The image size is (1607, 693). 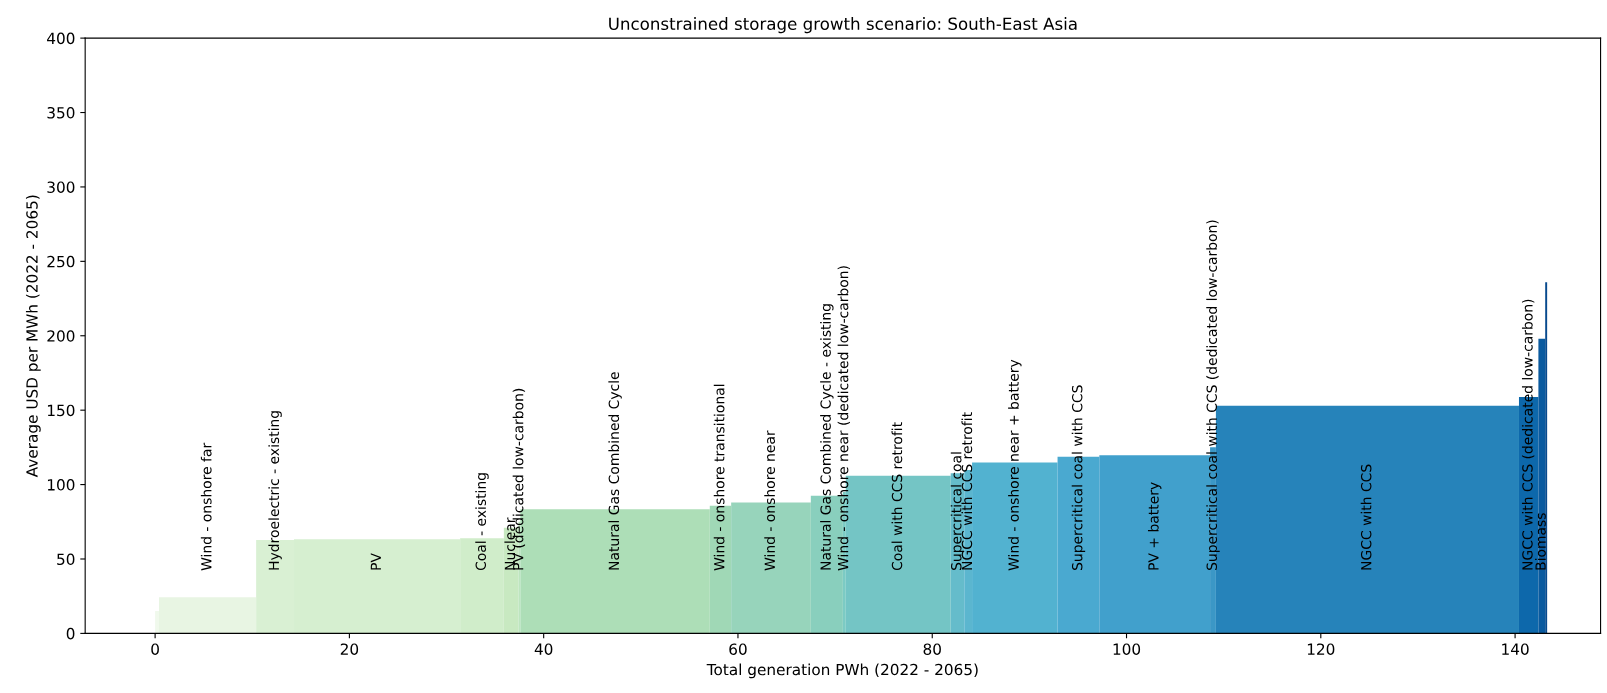 I want to click on y-tick-label: 150, so click(x=61, y=410).